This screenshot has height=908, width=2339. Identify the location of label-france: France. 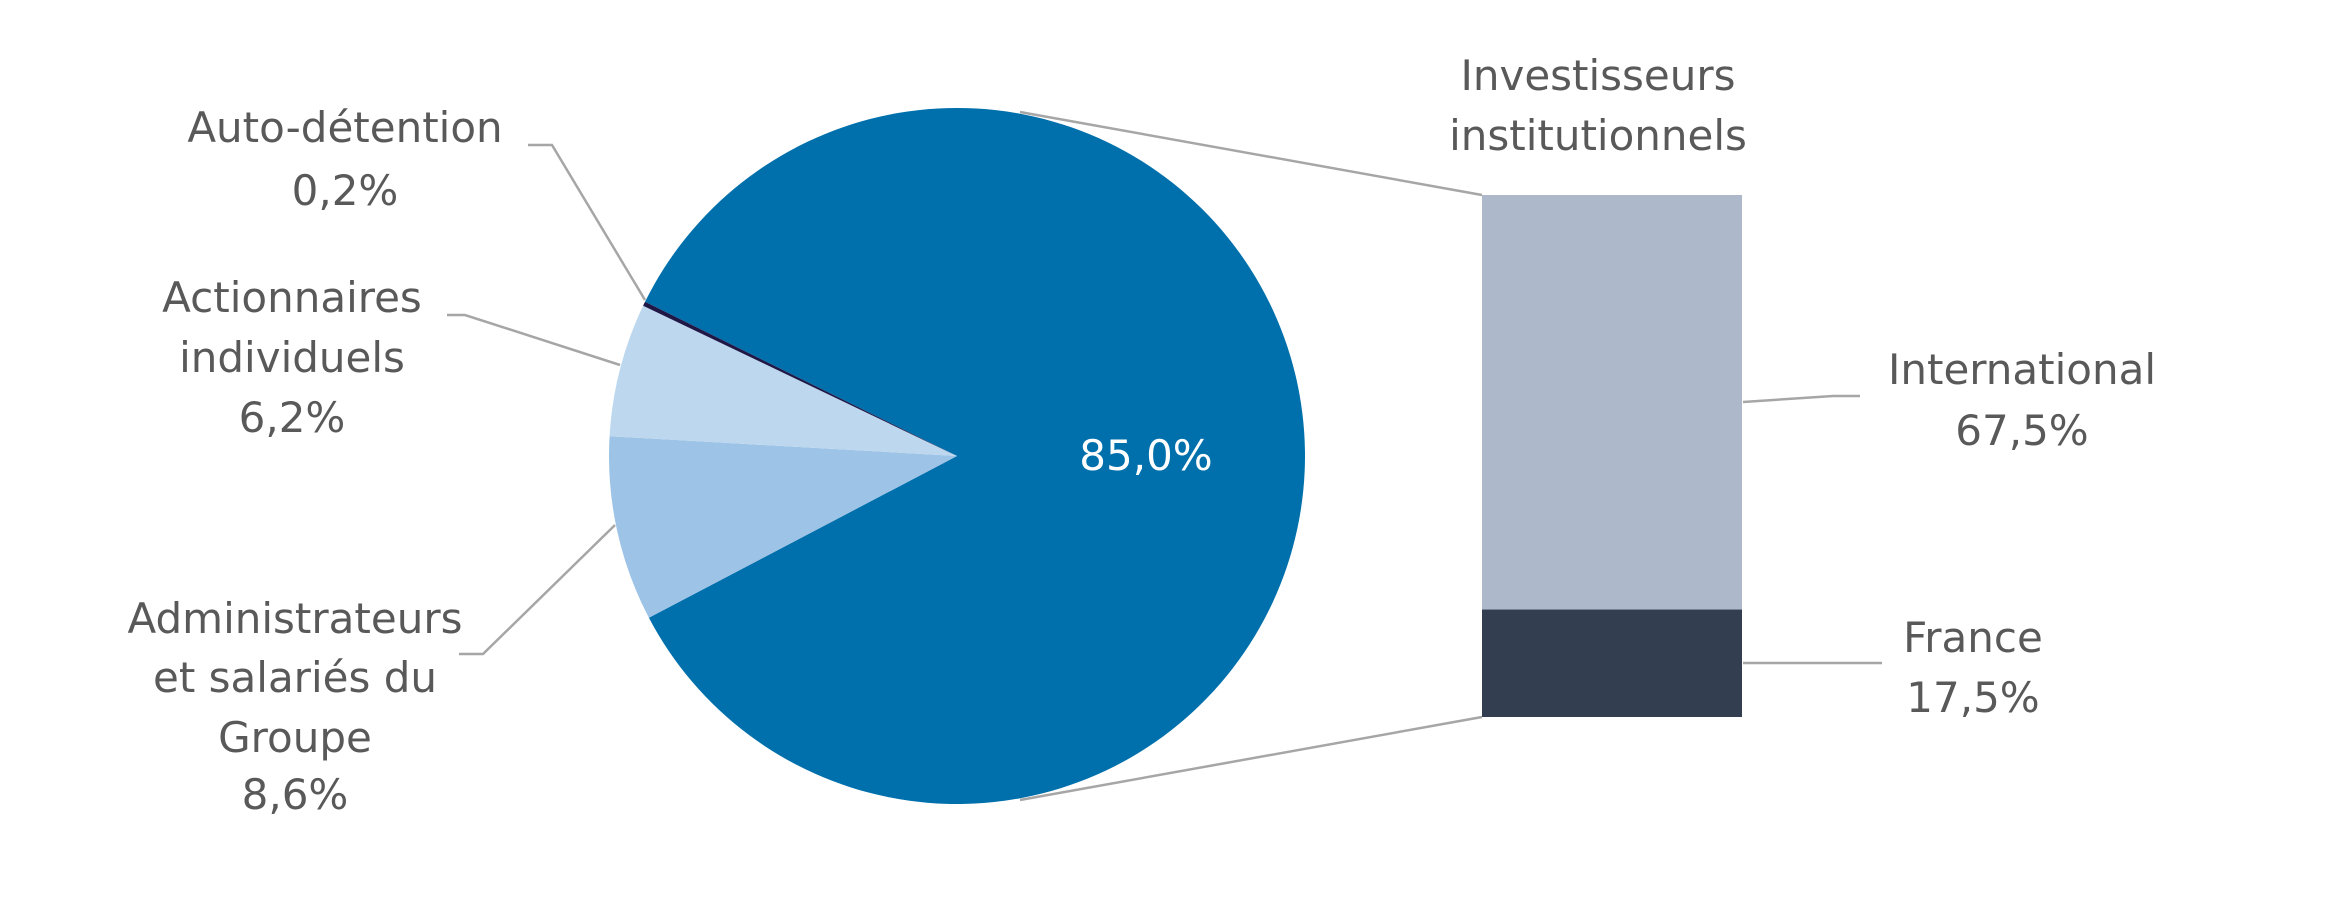
(1973, 637).